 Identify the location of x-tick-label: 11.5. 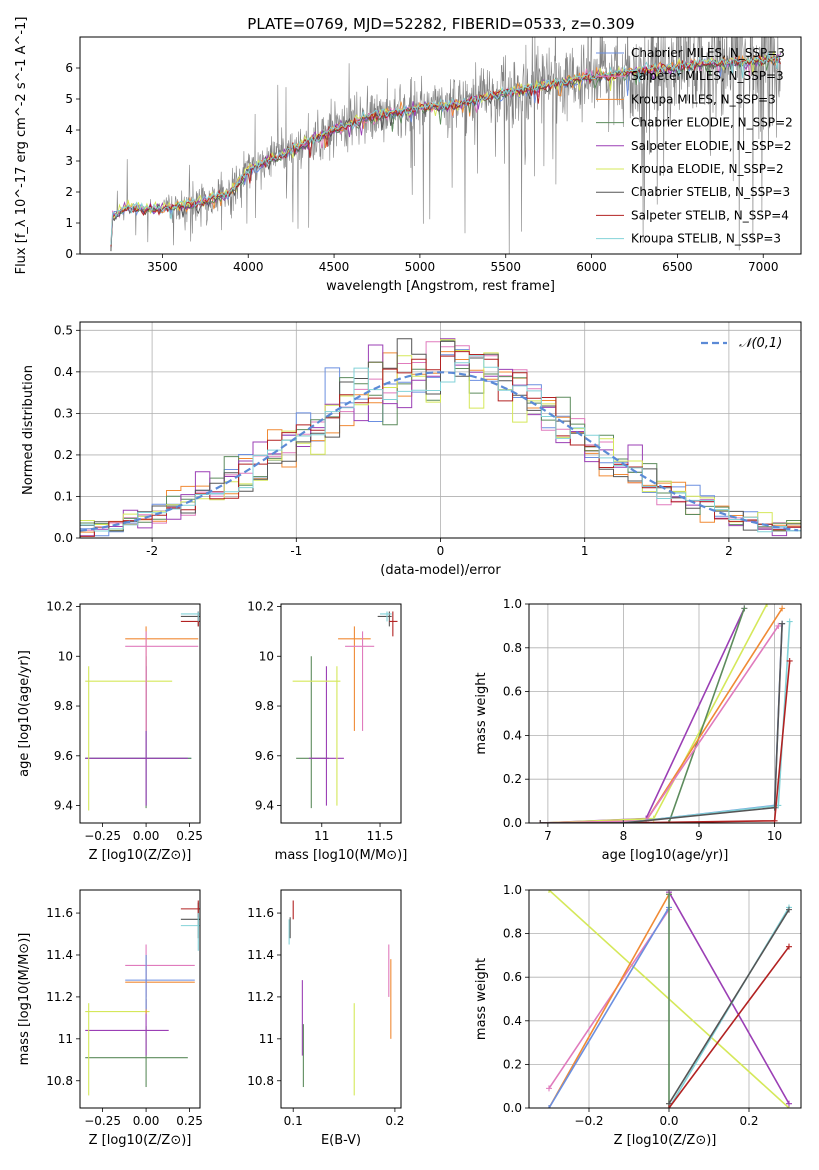
(380, 836).